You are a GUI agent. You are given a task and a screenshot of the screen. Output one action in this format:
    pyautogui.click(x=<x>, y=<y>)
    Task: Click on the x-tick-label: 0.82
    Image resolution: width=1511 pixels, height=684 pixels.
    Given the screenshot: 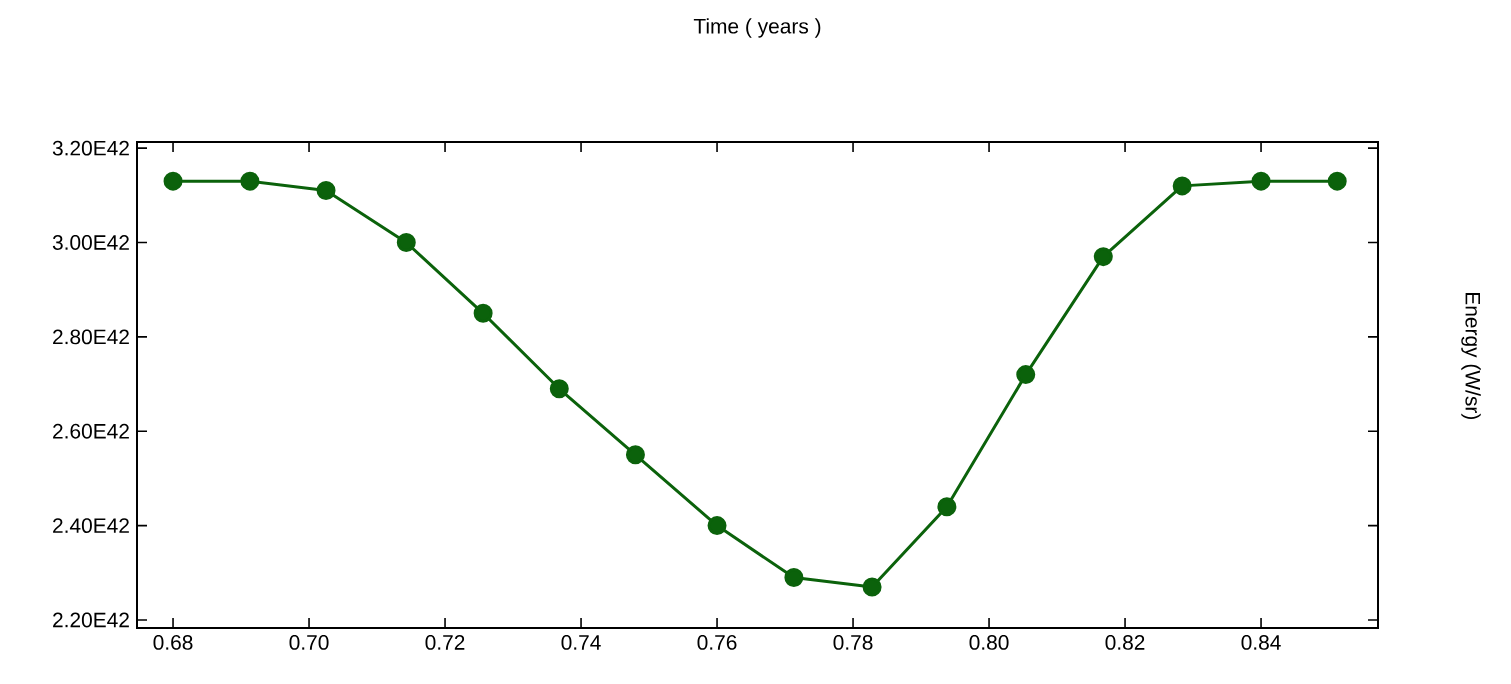 What is the action you would take?
    pyautogui.click(x=1125, y=642)
    